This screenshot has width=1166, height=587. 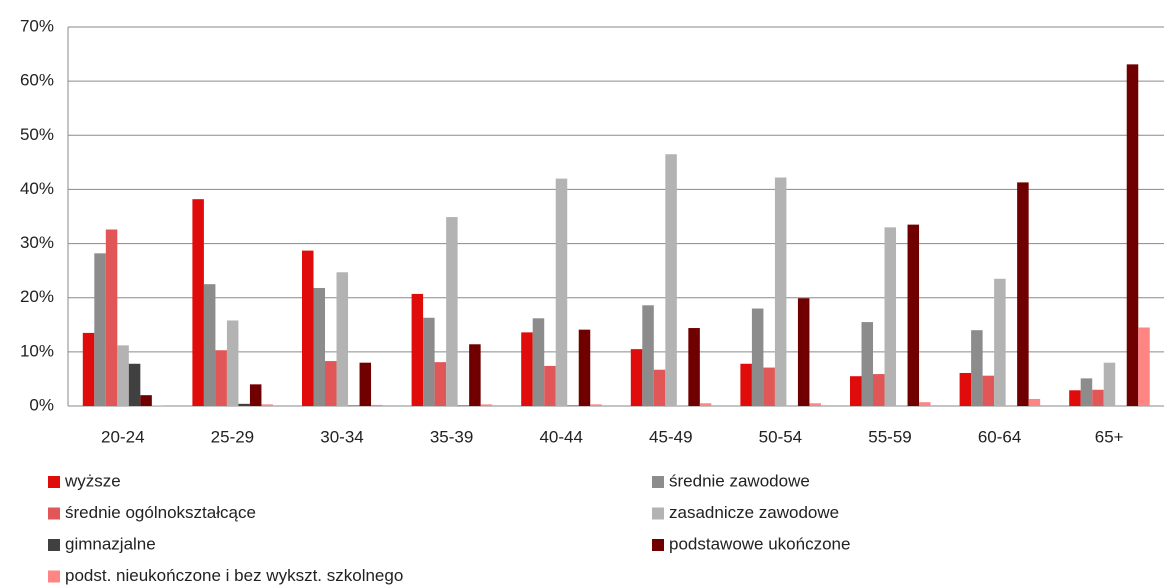 What do you see at coordinates (37, 350) in the screenshot?
I see `y-tick-label: 10%` at bounding box center [37, 350].